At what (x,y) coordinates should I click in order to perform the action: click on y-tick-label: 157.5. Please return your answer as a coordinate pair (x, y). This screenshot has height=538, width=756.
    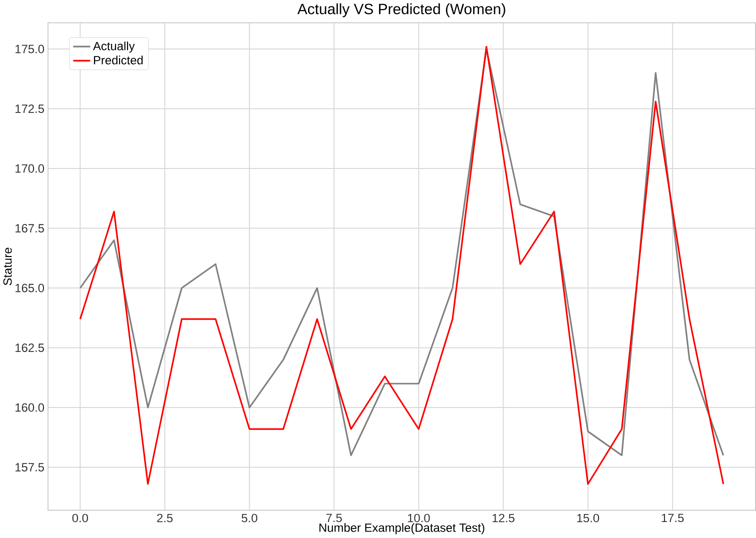
    Looking at the image, I should click on (30, 467).